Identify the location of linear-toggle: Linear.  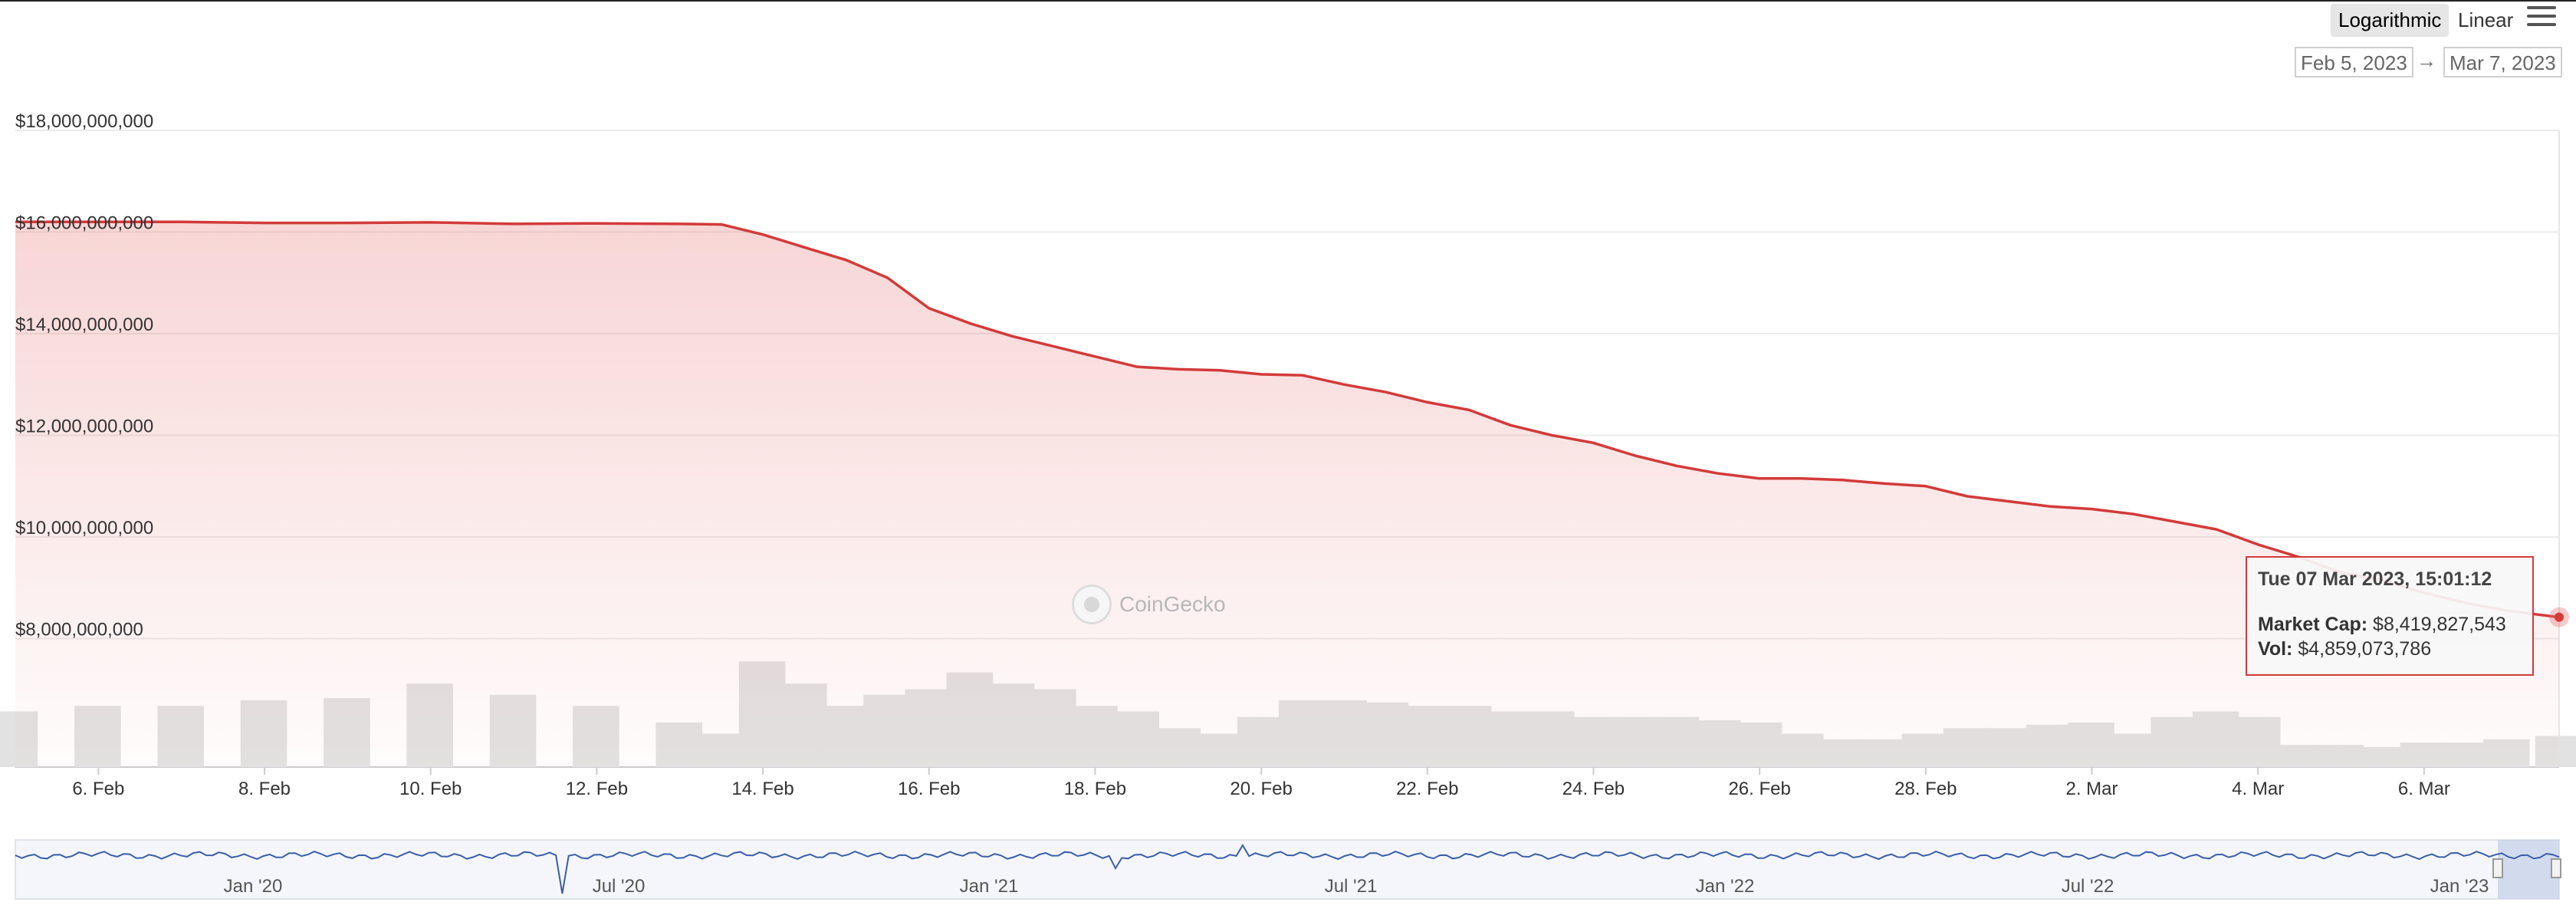
(2486, 19).